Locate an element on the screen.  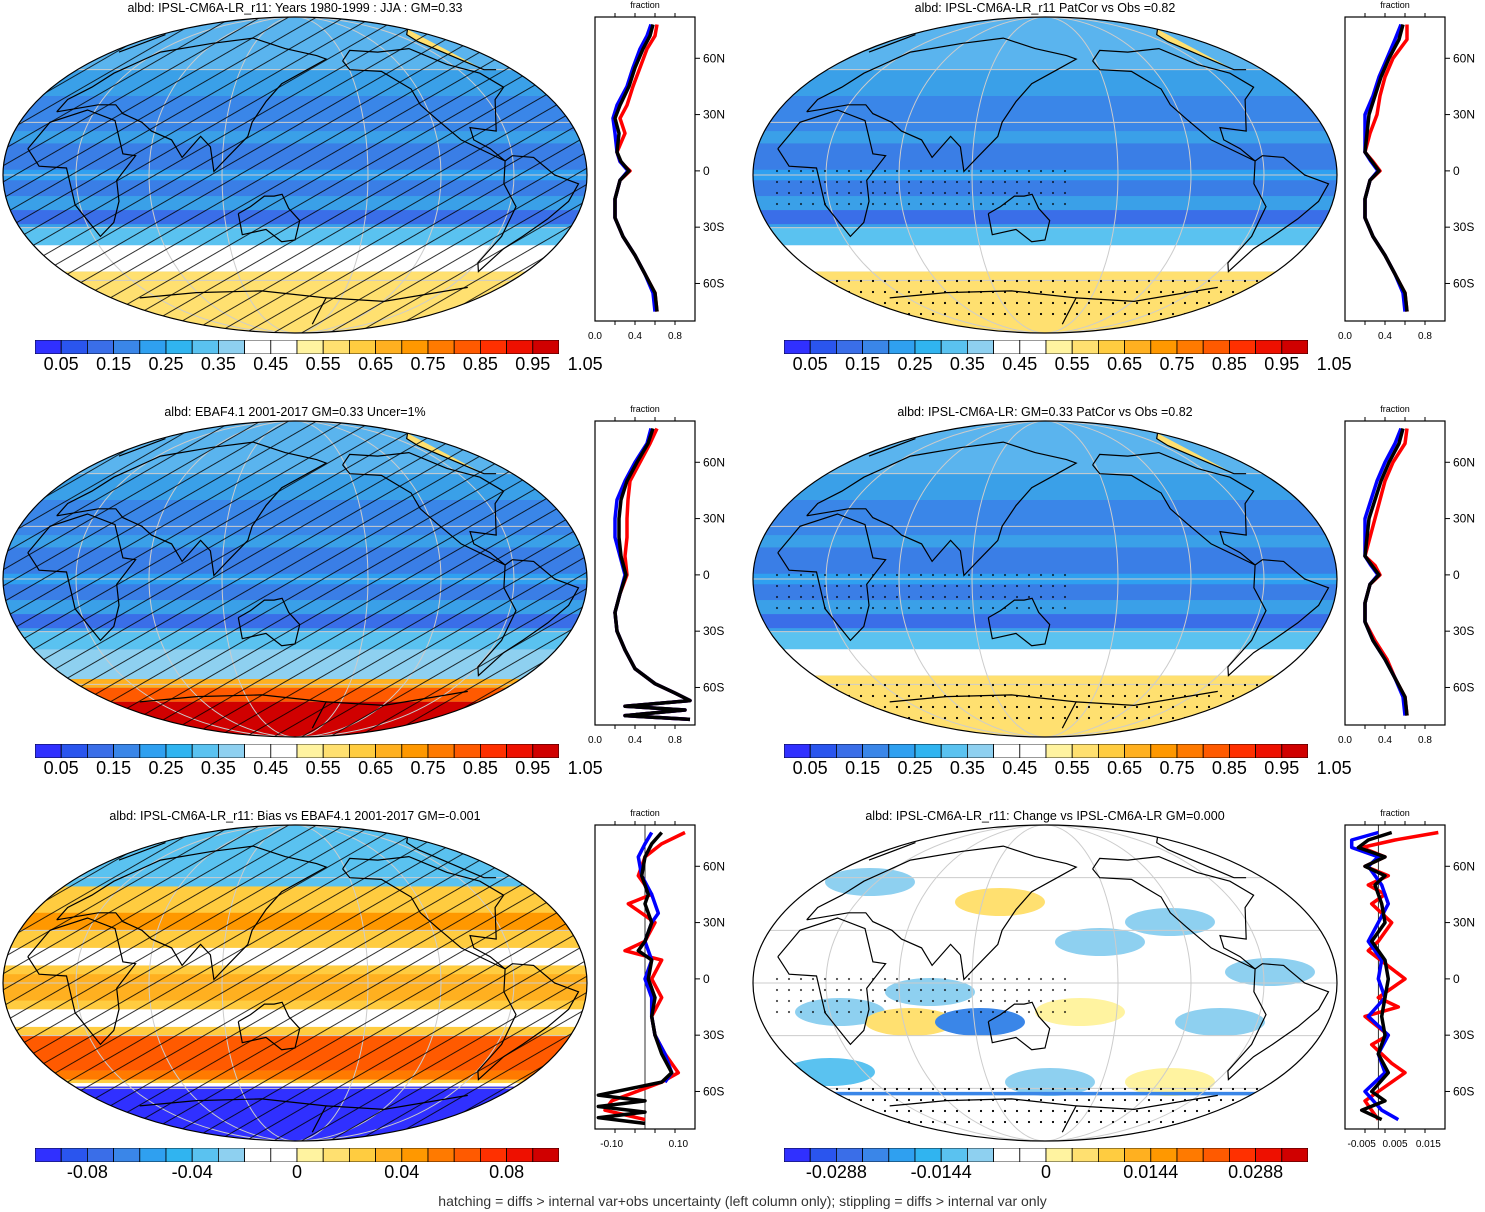
colorbar-tick-label: 0.35 is located at coordinates (218, 768).